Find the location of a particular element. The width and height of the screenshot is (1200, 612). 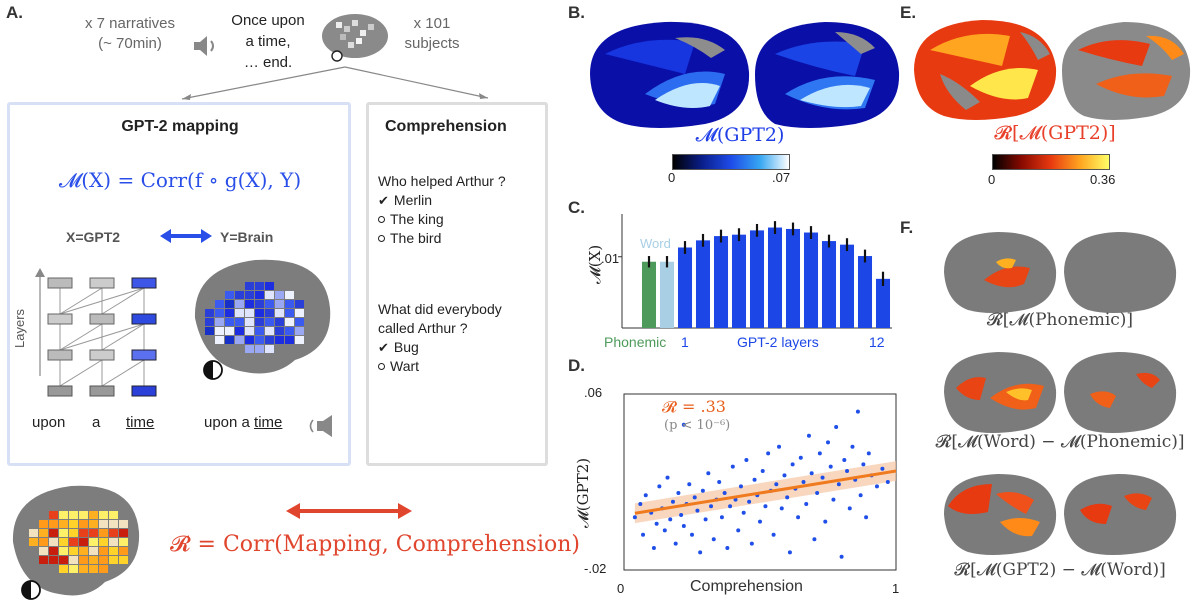

q1-option-king-label: The king is located at coordinates (417, 219).